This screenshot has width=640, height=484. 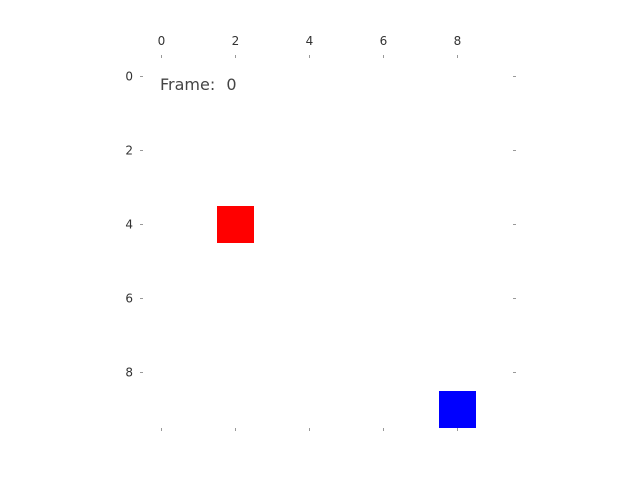 What do you see at coordinates (235, 224) in the screenshot?
I see `red-player-square` at bounding box center [235, 224].